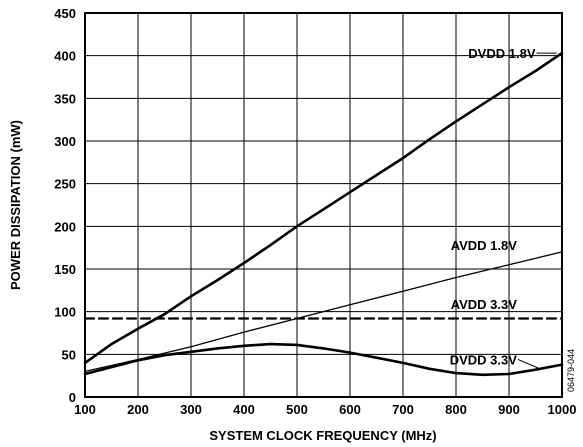 Image resolution: width=583 pixels, height=447 pixels. Describe the element at coordinates (191, 409) in the screenshot. I see `x-tick-label: 300` at that location.